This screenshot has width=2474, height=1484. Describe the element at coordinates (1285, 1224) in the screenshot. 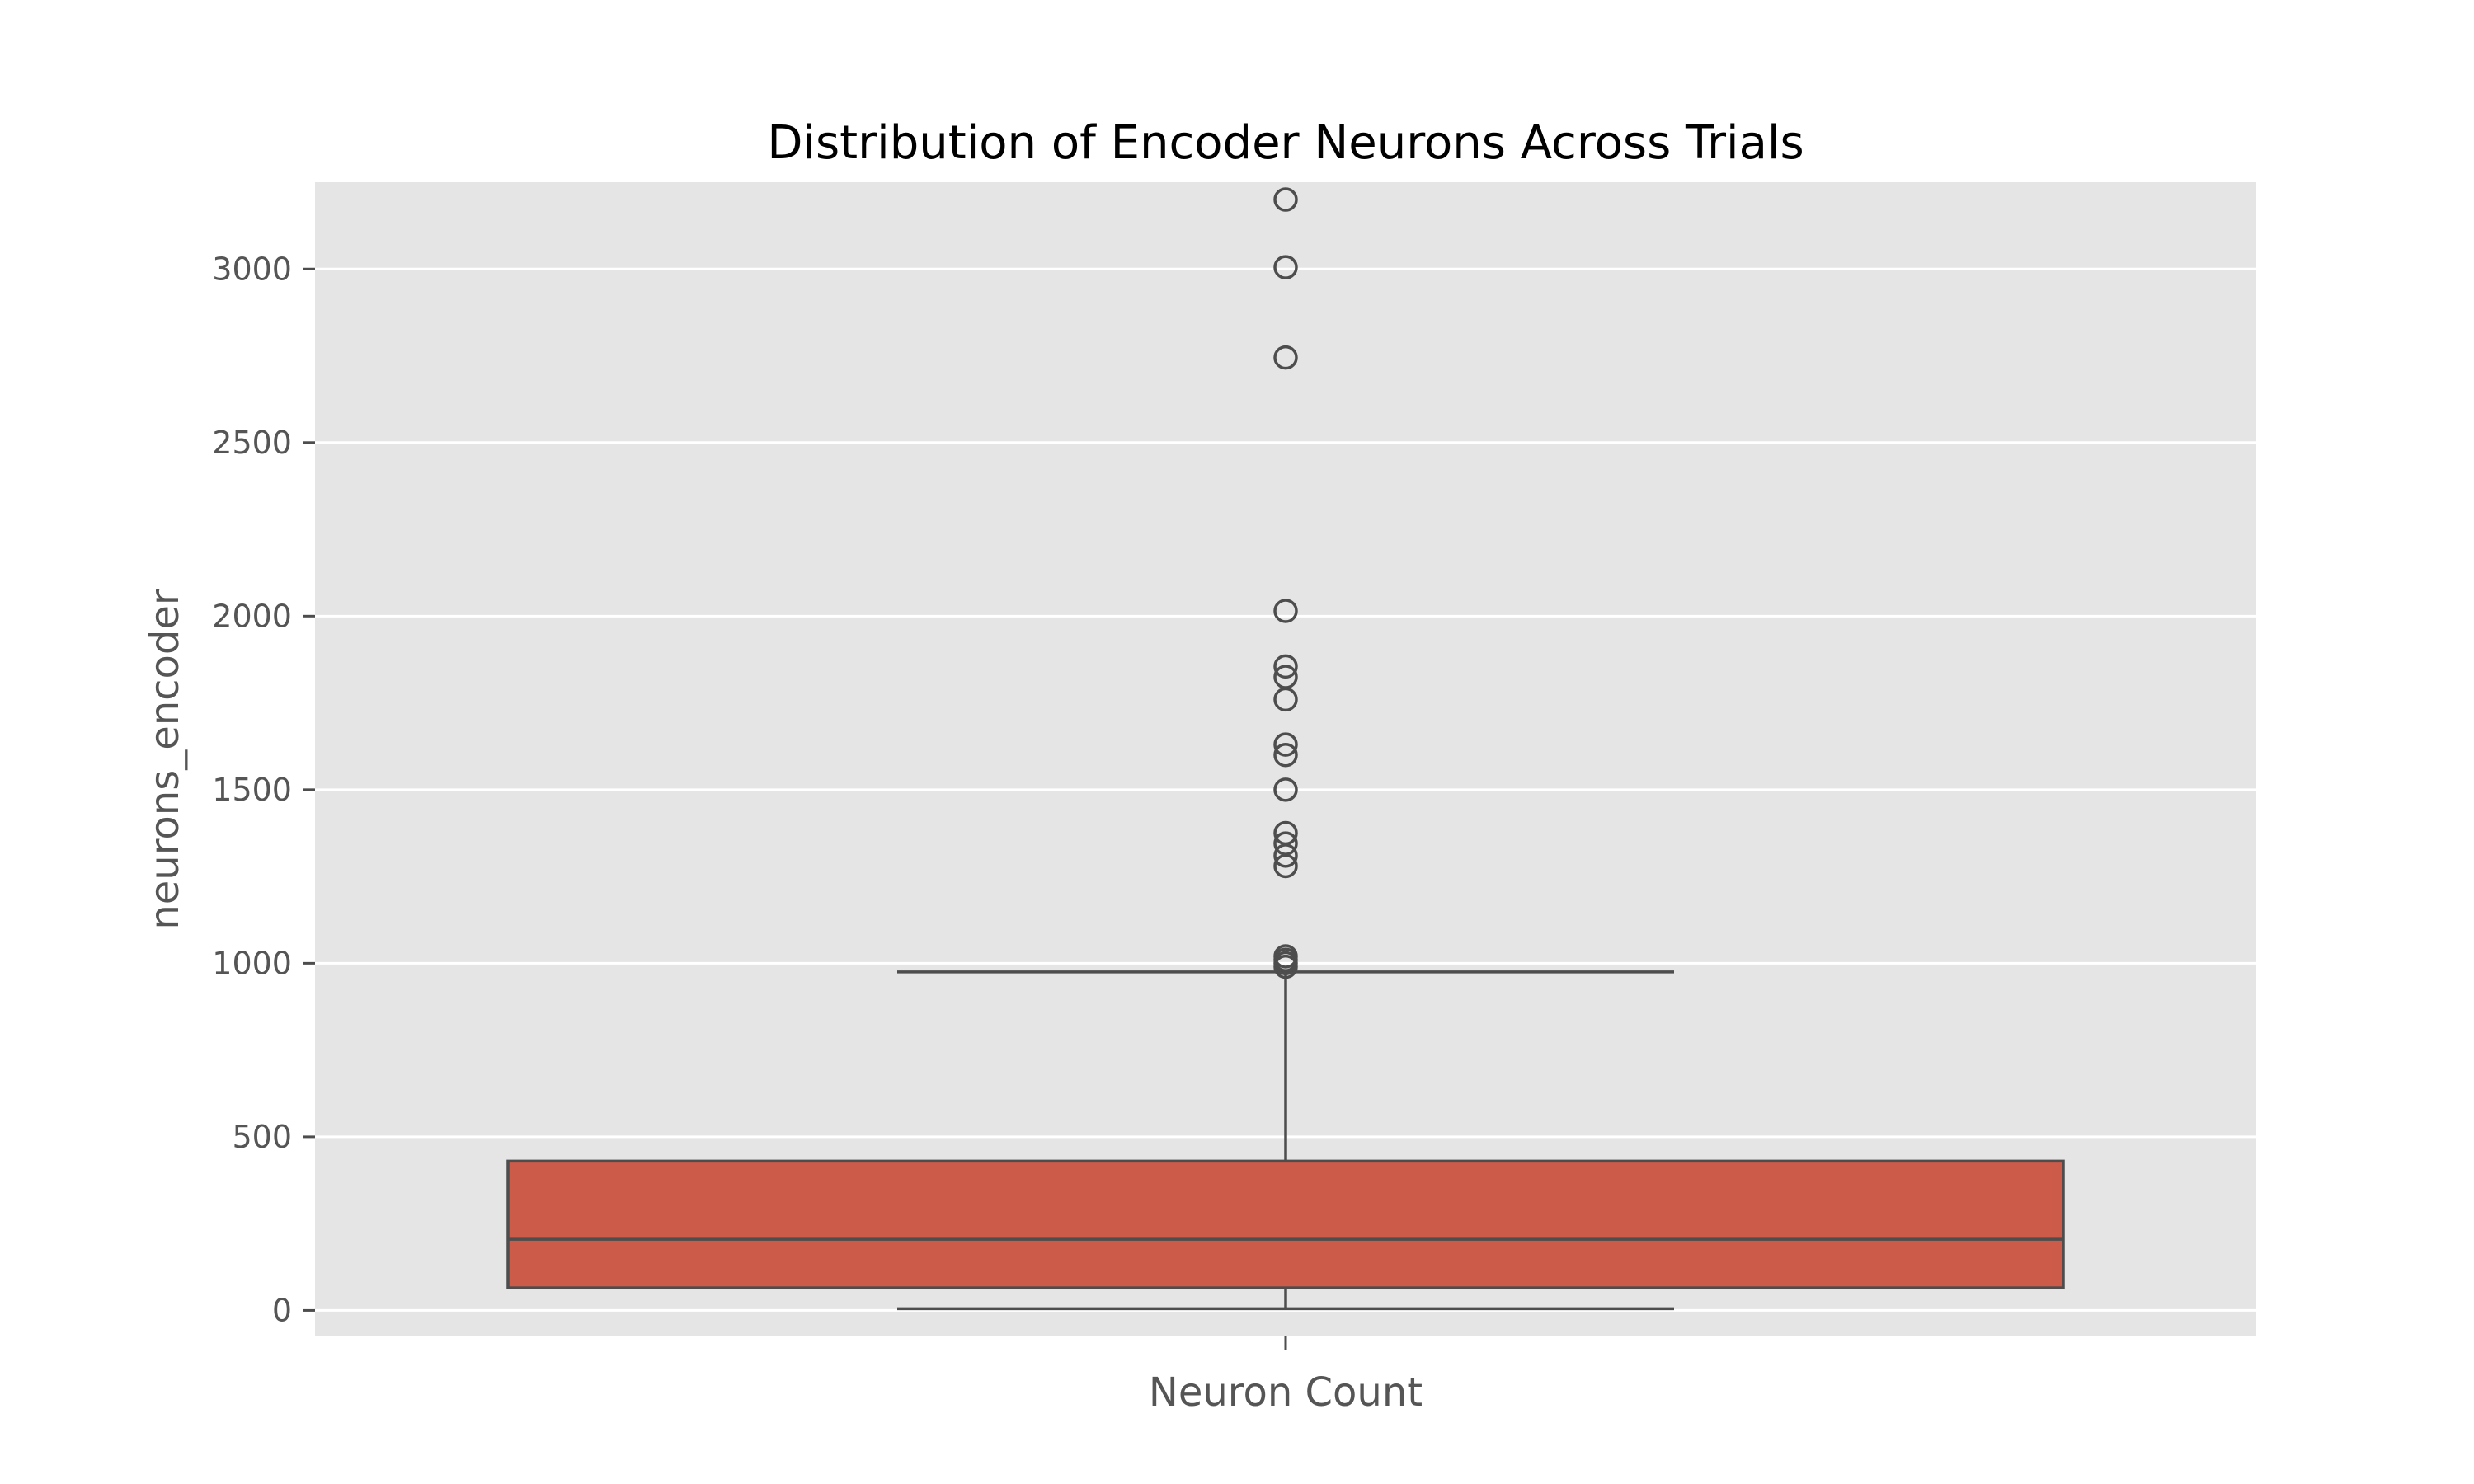

I see `box-iqr` at that location.